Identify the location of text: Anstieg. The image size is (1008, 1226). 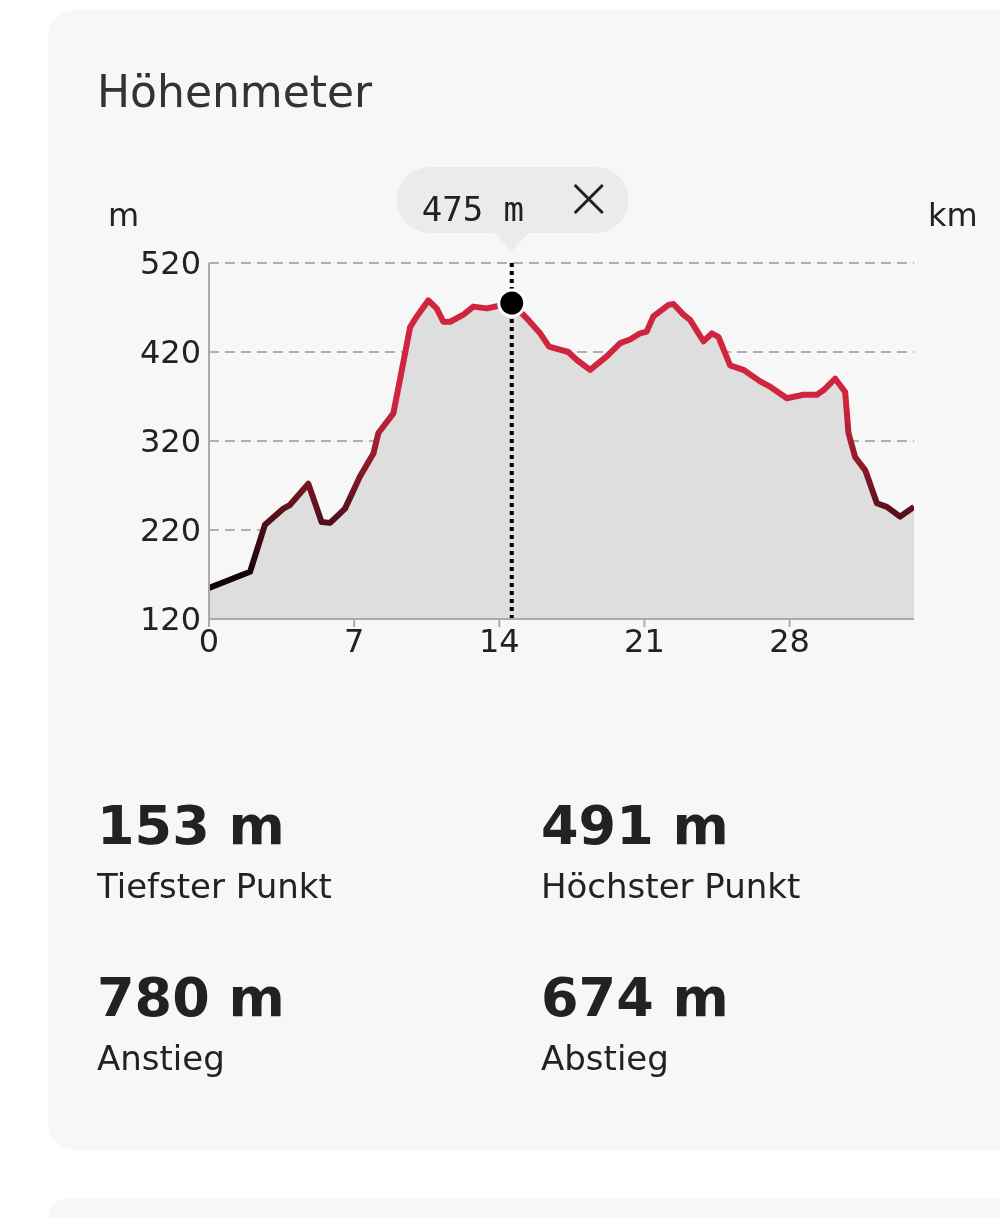
(161, 1058).